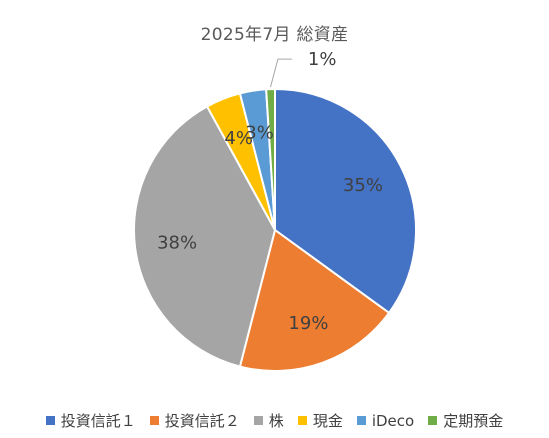 Image resolution: width=549 pixels, height=438 pixels. What do you see at coordinates (473, 421) in the screenshot?
I see `legend-label-6: 定期預金` at bounding box center [473, 421].